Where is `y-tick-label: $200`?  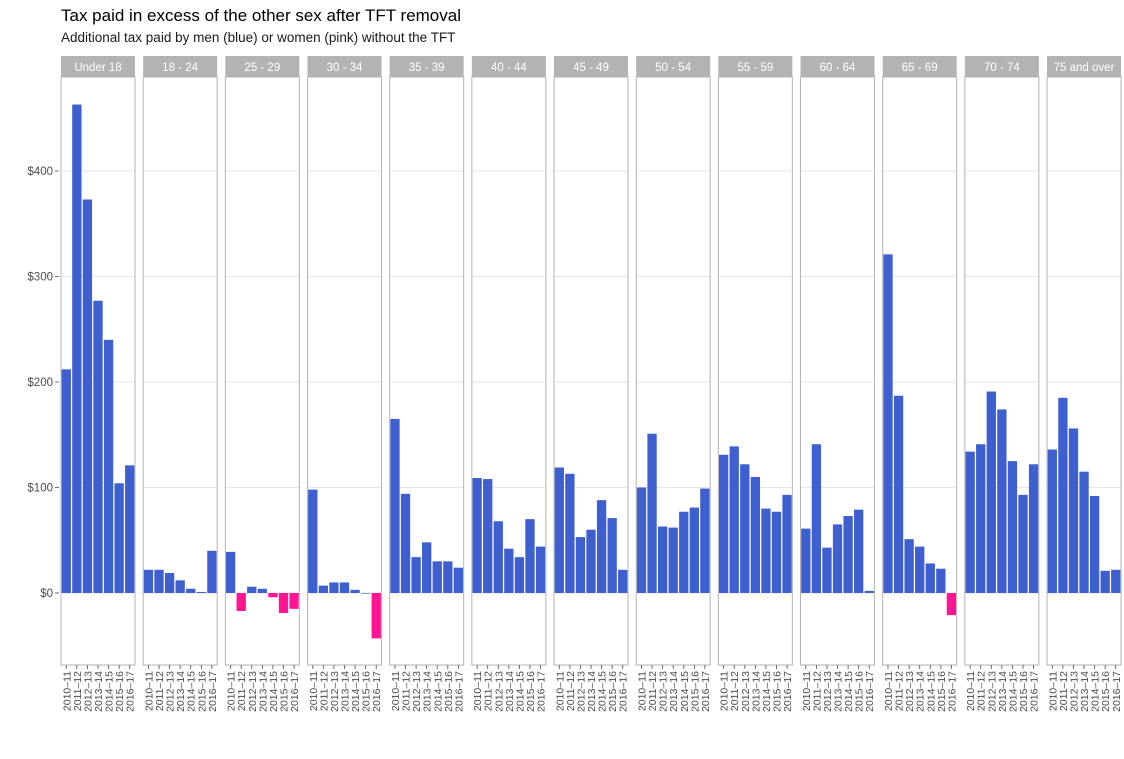
y-tick-label: $200 is located at coordinates (40, 383).